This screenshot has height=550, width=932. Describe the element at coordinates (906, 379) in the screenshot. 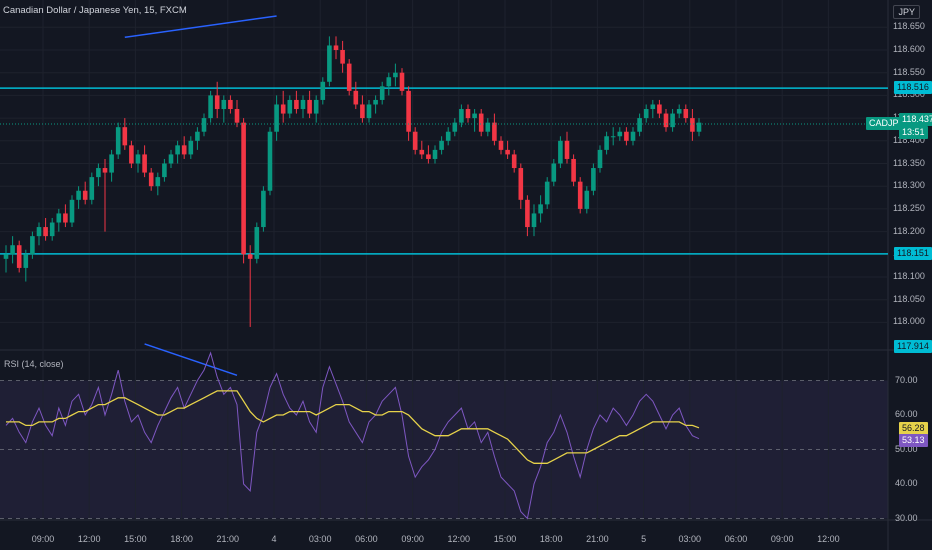

I see `rsi-tick-label: 70.00` at that location.